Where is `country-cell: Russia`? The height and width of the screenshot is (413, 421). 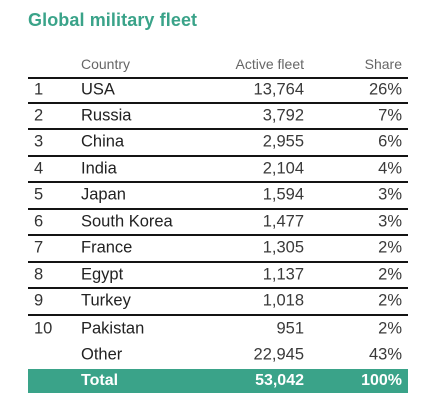
country-cell: Russia is located at coordinates (106, 115).